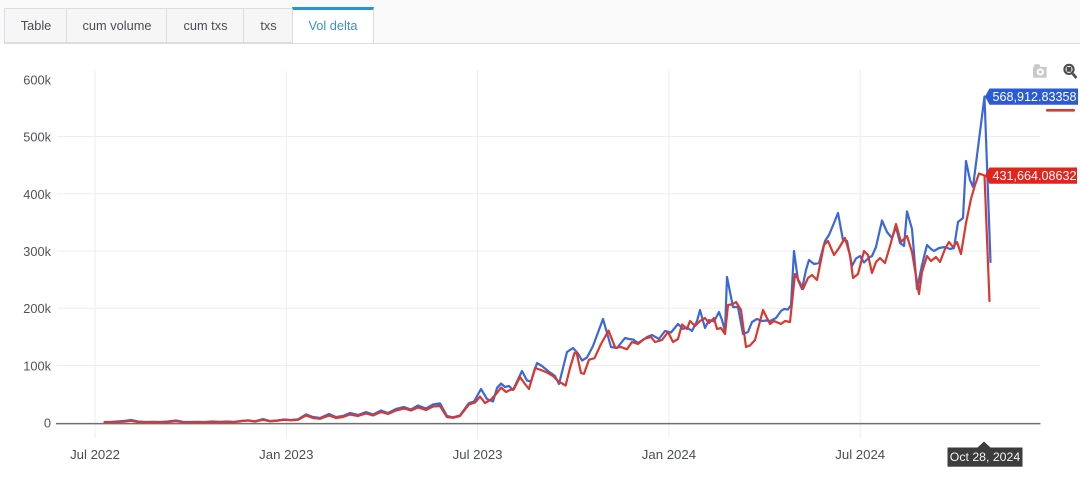 This screenshot has width=1080, height=477. I want to click on svg-text: Jul 2023, so click(478, 454).